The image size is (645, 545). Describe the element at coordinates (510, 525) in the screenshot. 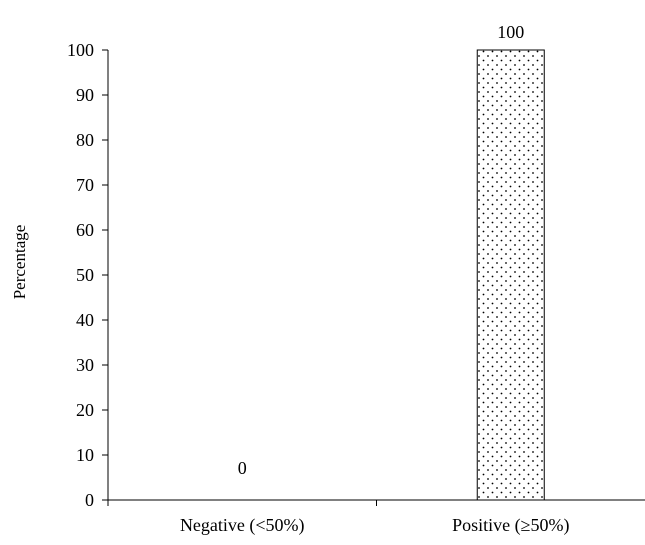

I see `x-tick-label-2: Positive (≥50%)` at that location.